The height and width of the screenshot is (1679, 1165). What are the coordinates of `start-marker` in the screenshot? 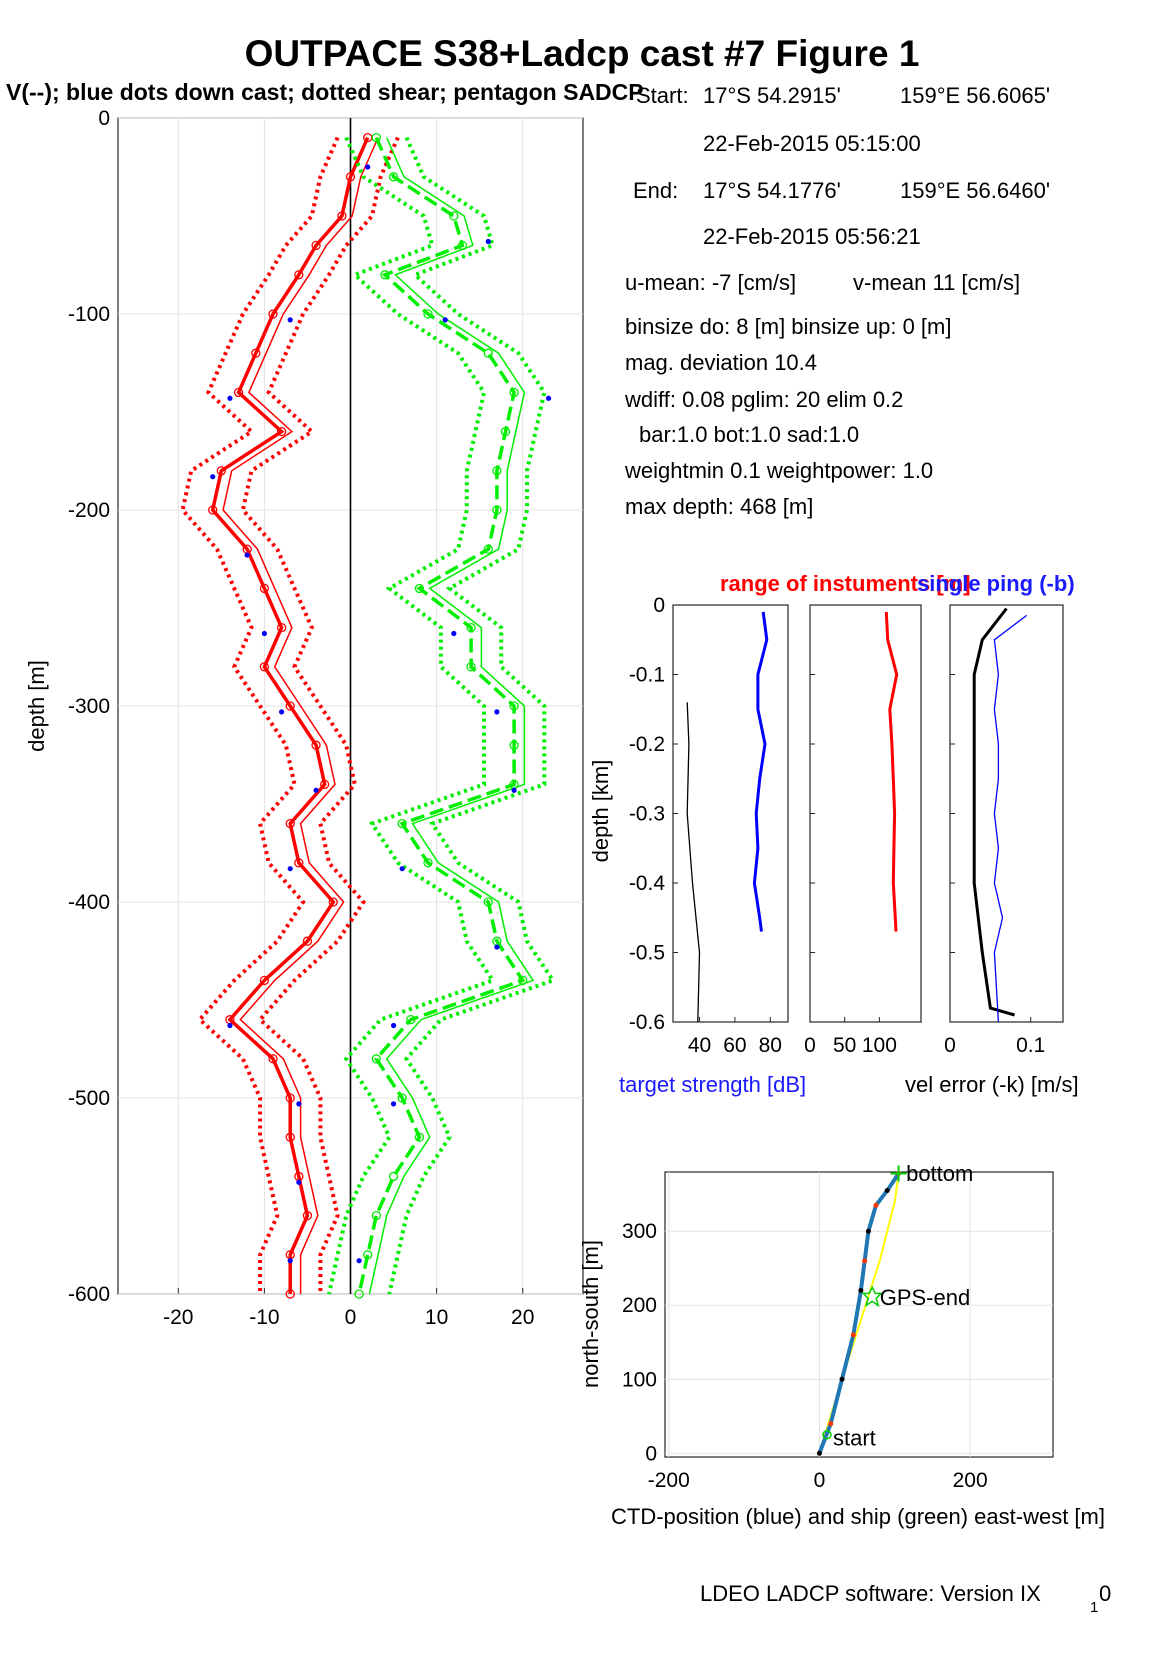 It's located at (827, 1435).